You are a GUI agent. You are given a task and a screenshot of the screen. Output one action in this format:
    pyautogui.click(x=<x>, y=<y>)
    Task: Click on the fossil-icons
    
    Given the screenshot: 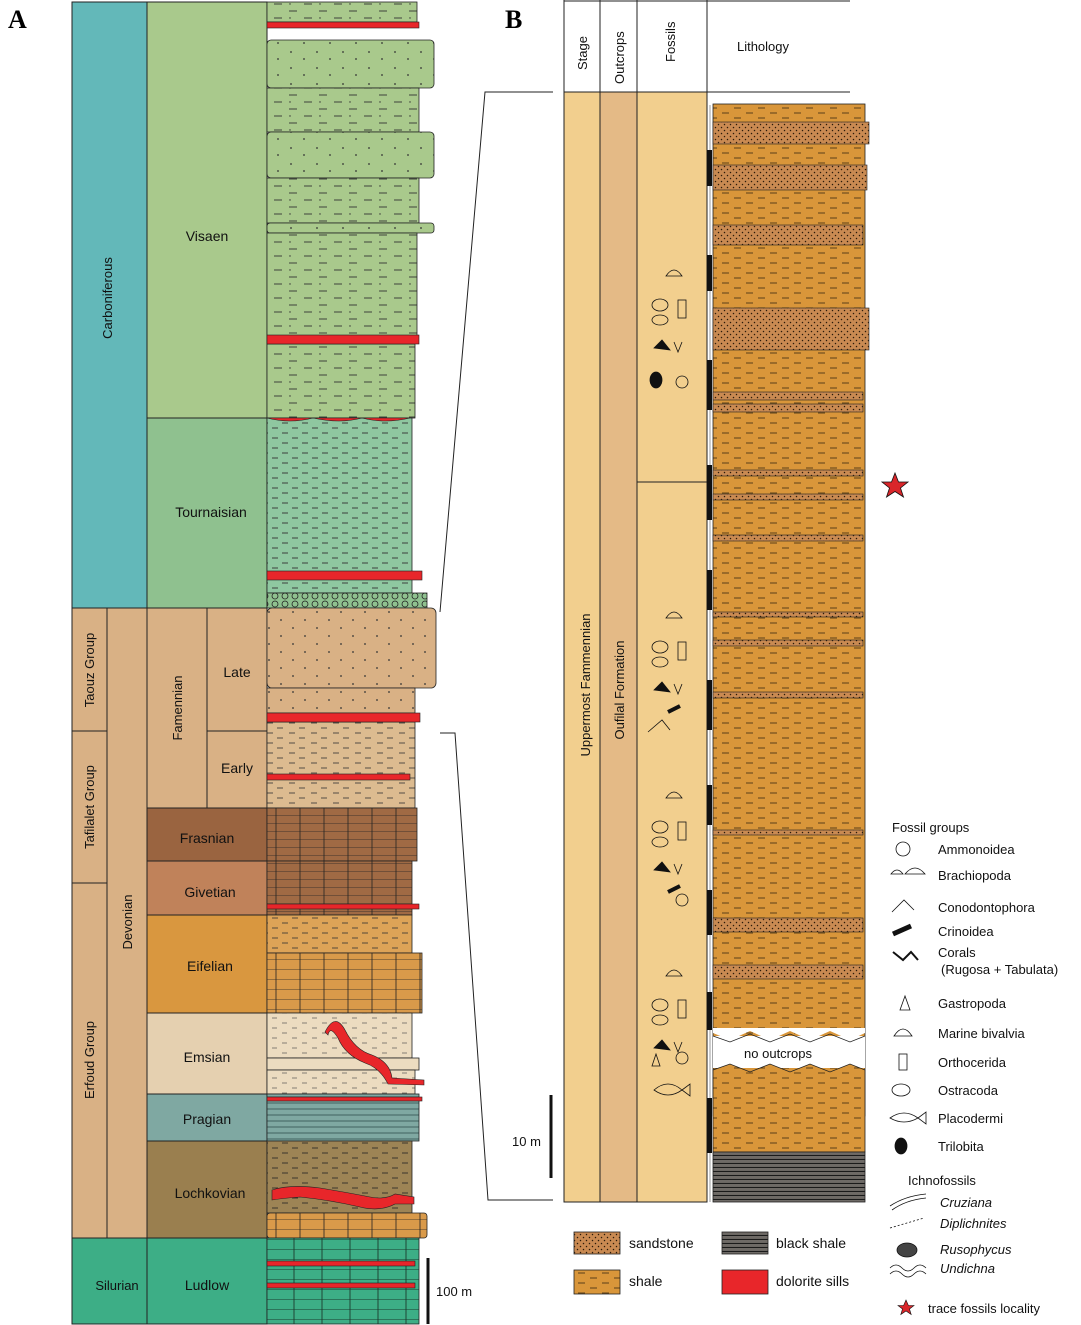 What is the action you would take?
    pyautogui.click(x=669, y=683)
    